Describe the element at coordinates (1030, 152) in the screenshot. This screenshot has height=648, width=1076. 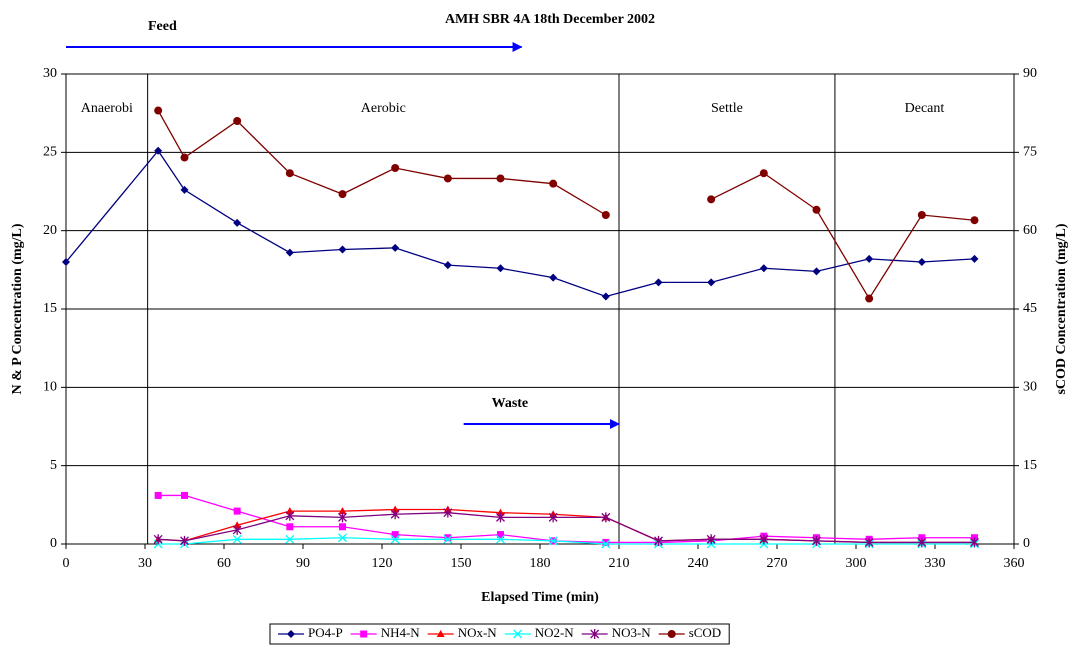
I see `y2-tick-label: 75` at that location.